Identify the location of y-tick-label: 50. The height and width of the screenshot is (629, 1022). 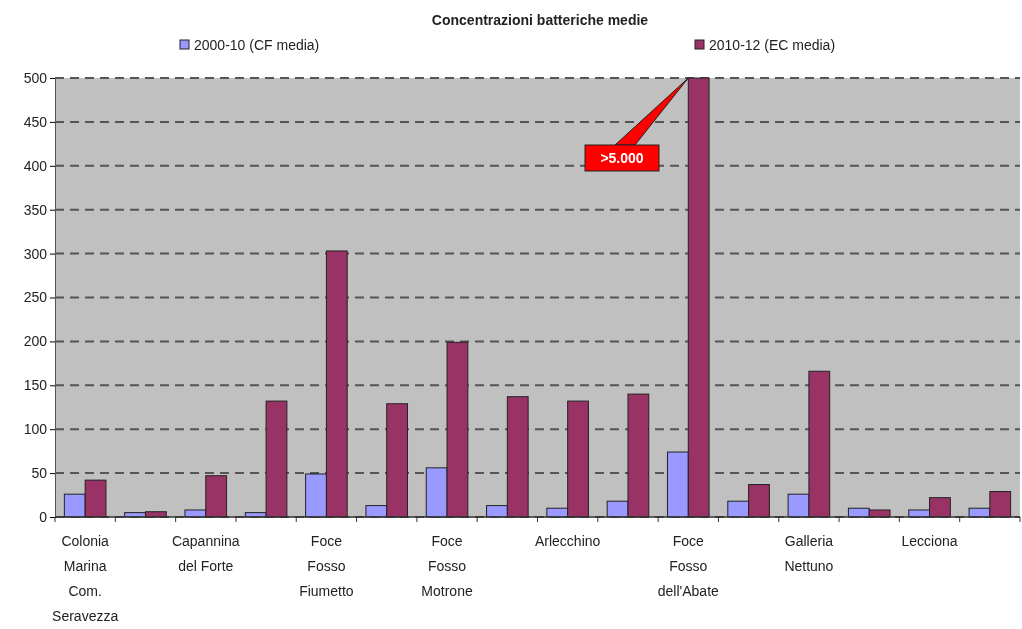
(39, 473).